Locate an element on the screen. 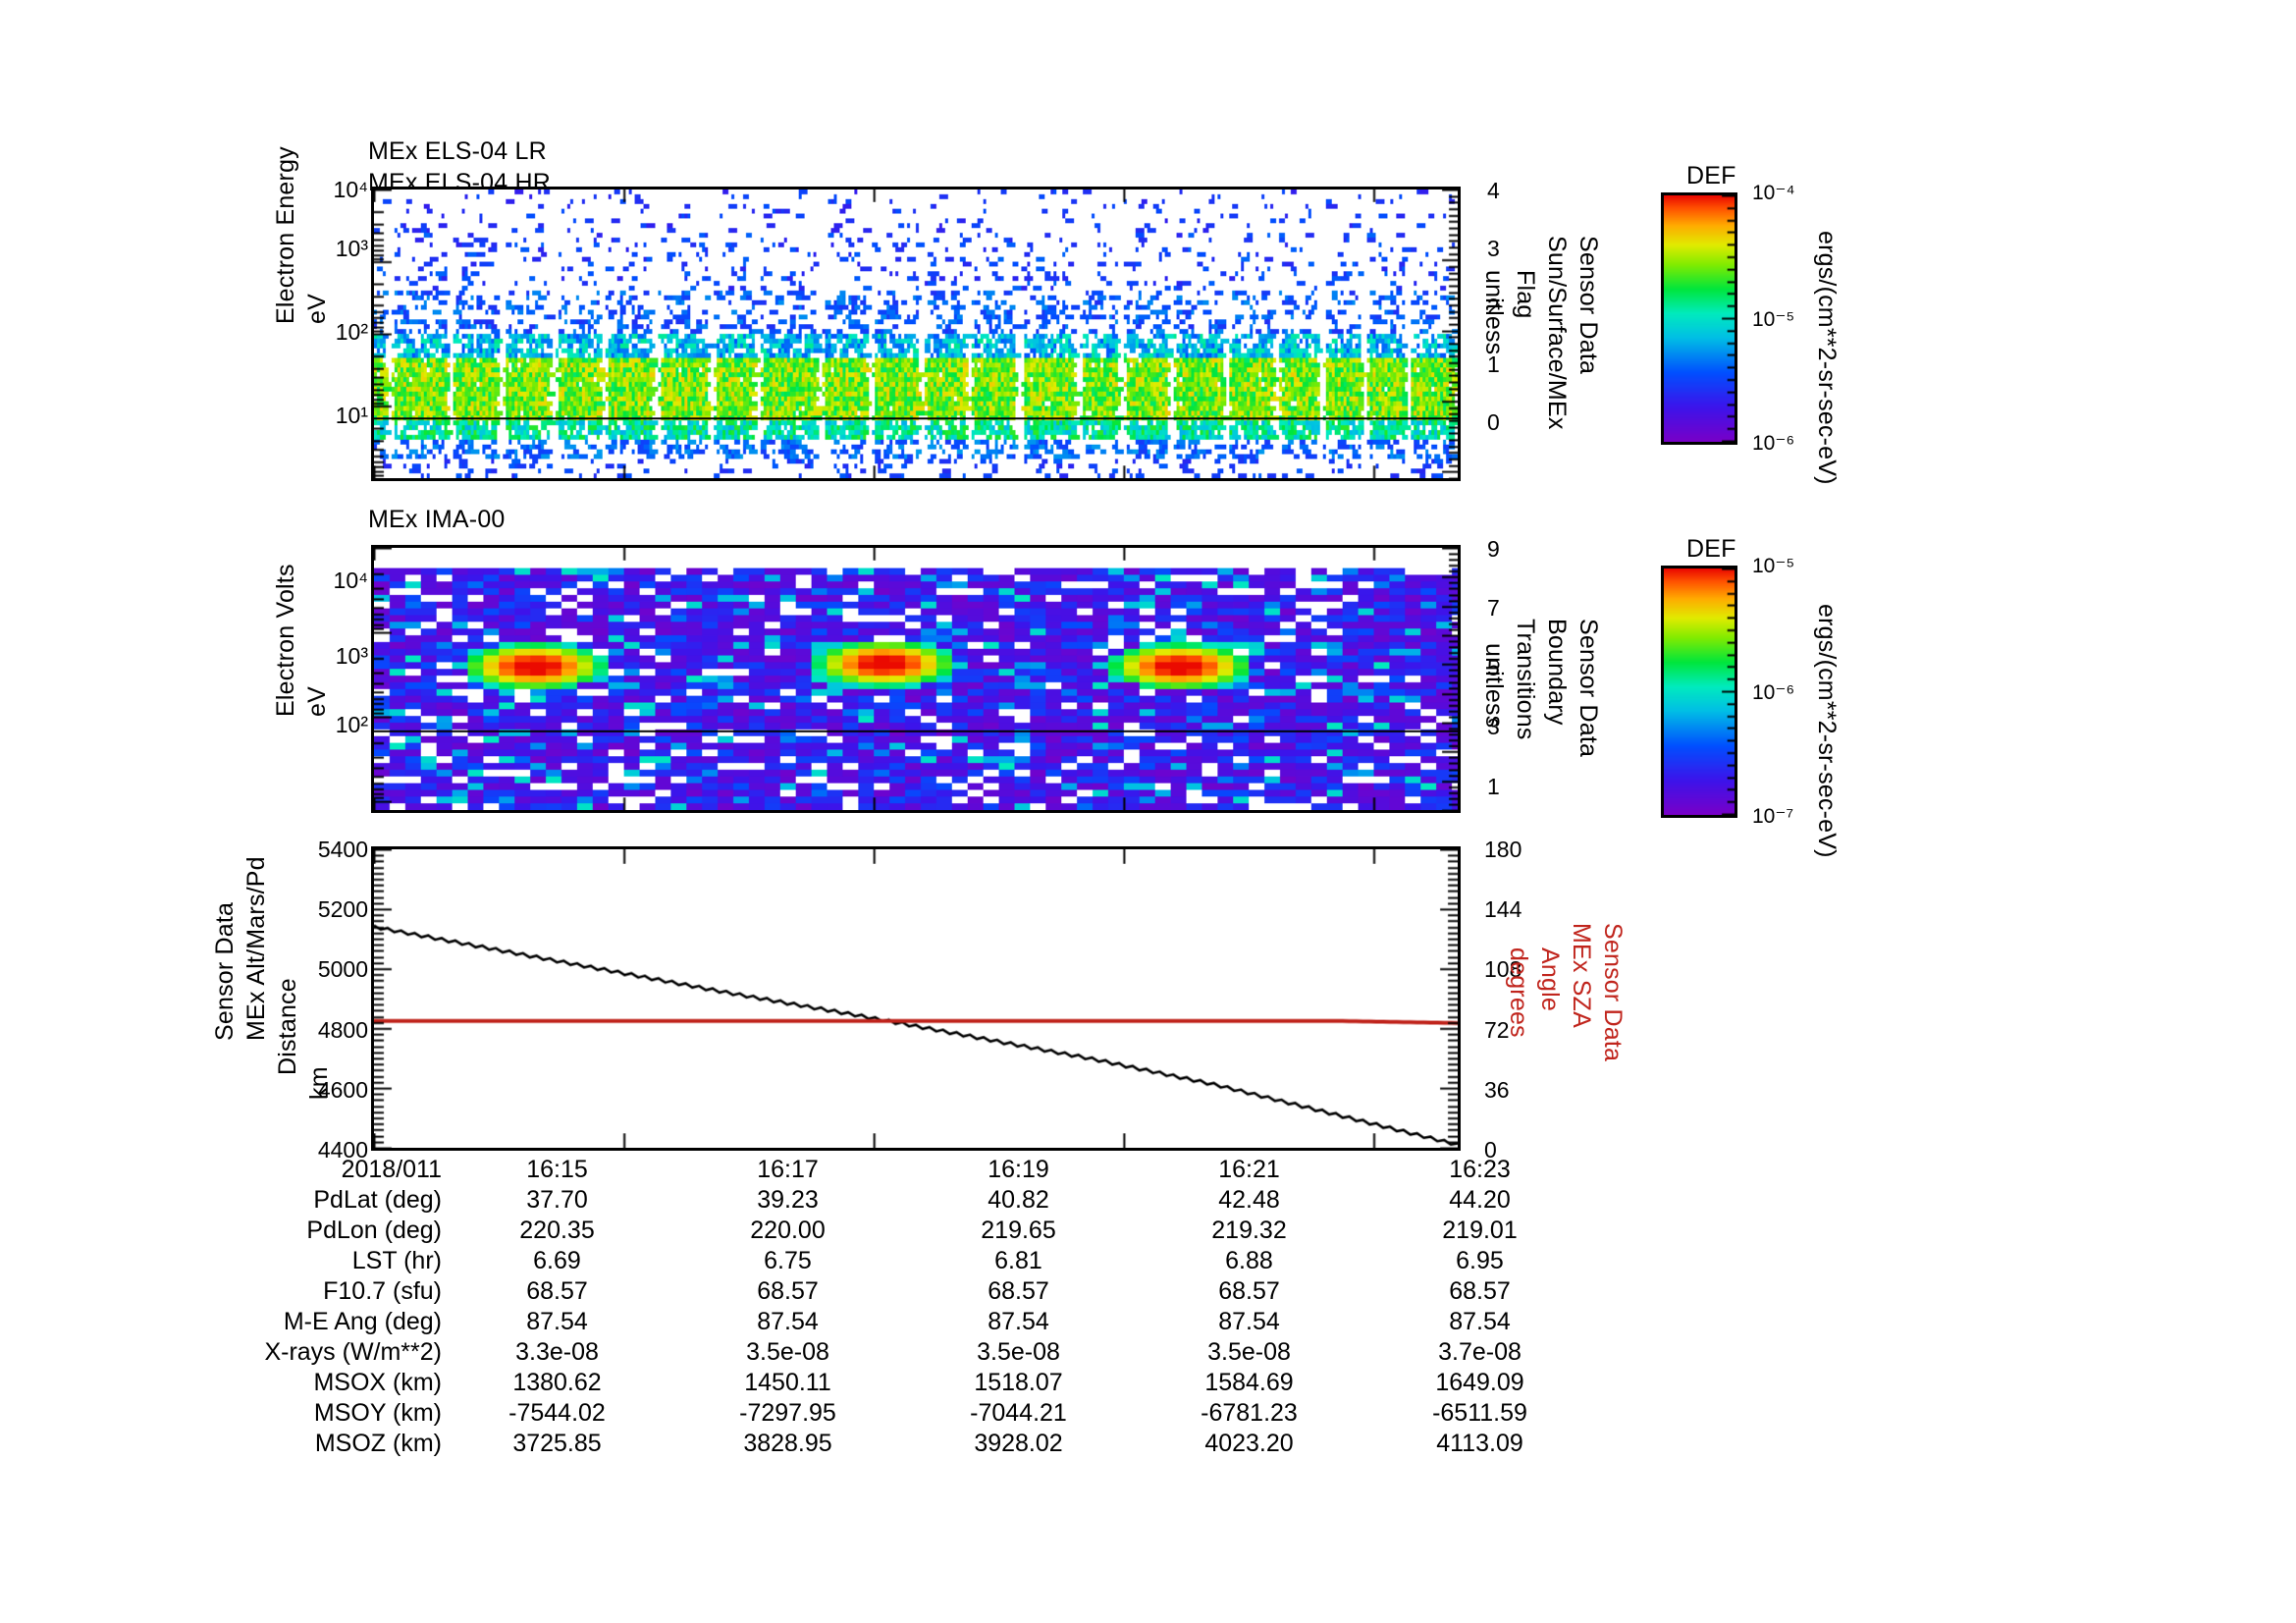  panel3-rtick-72: 72 is located at coordinates (1497, 1030).